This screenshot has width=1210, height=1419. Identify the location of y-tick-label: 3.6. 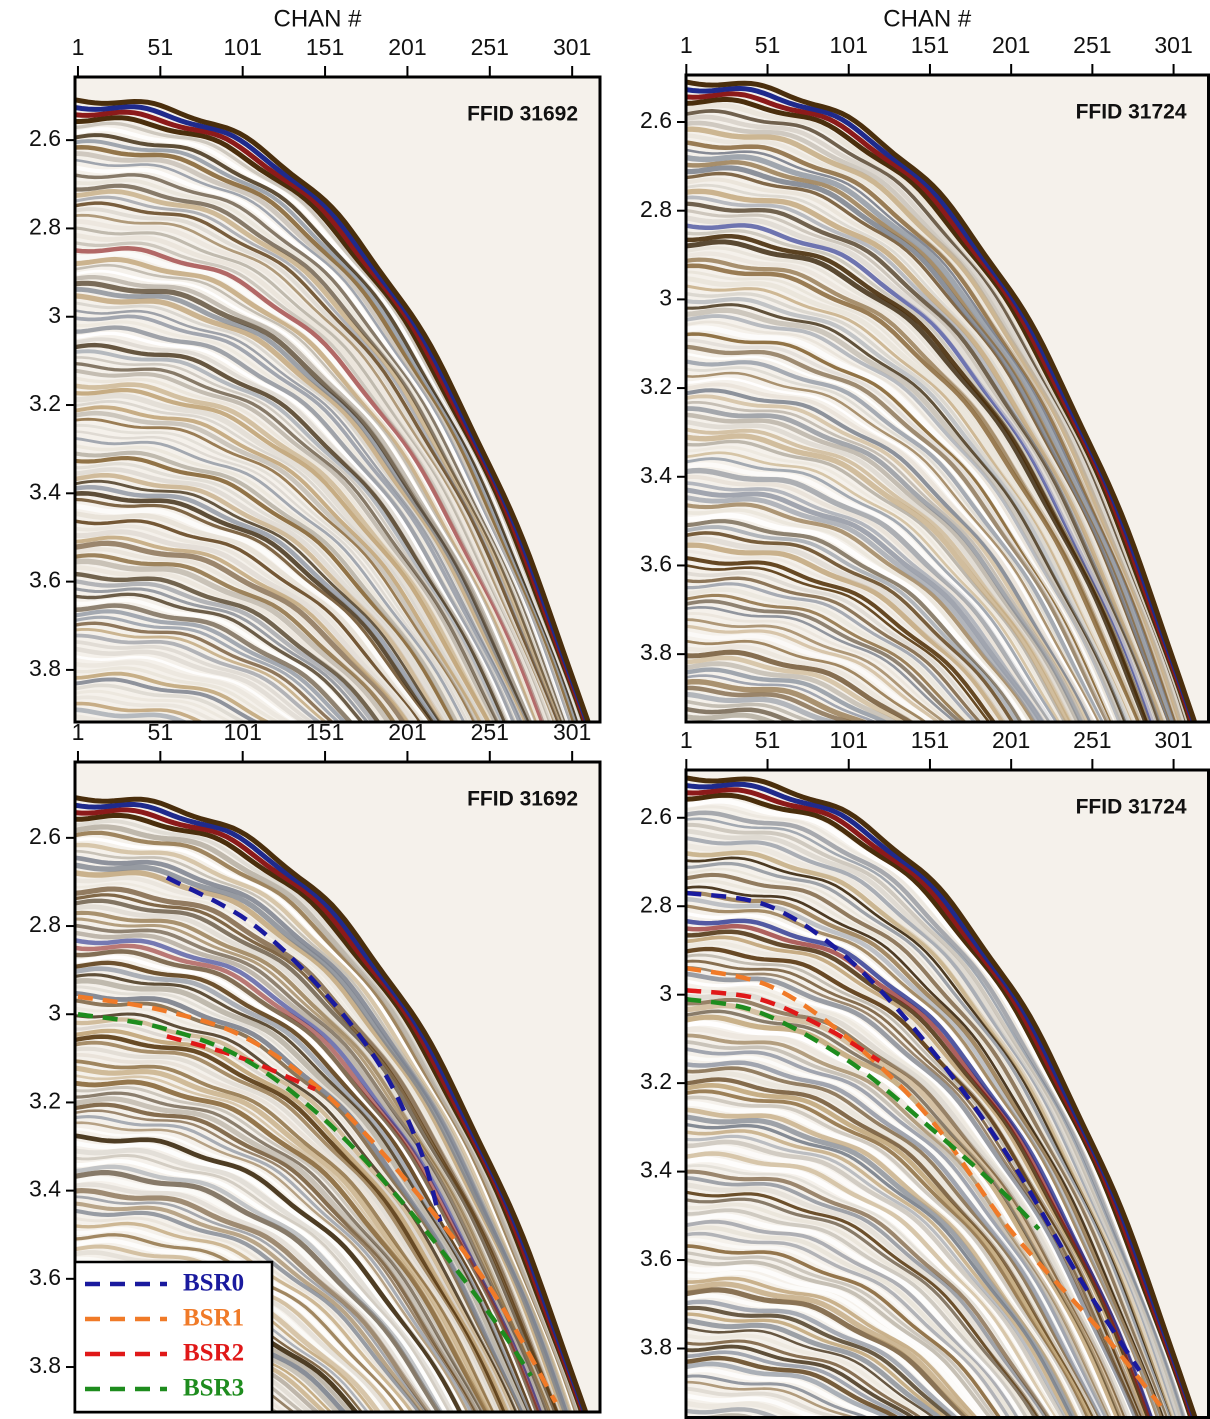
(656, 564).